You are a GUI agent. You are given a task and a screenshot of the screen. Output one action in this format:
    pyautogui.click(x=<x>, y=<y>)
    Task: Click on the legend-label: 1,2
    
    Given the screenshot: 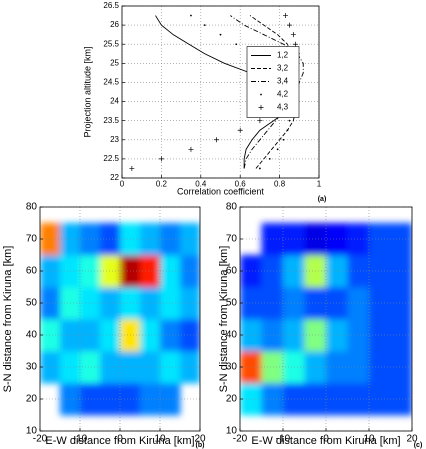 What is the action you would take?
    pyautogui.click(x=283, y=55)
    